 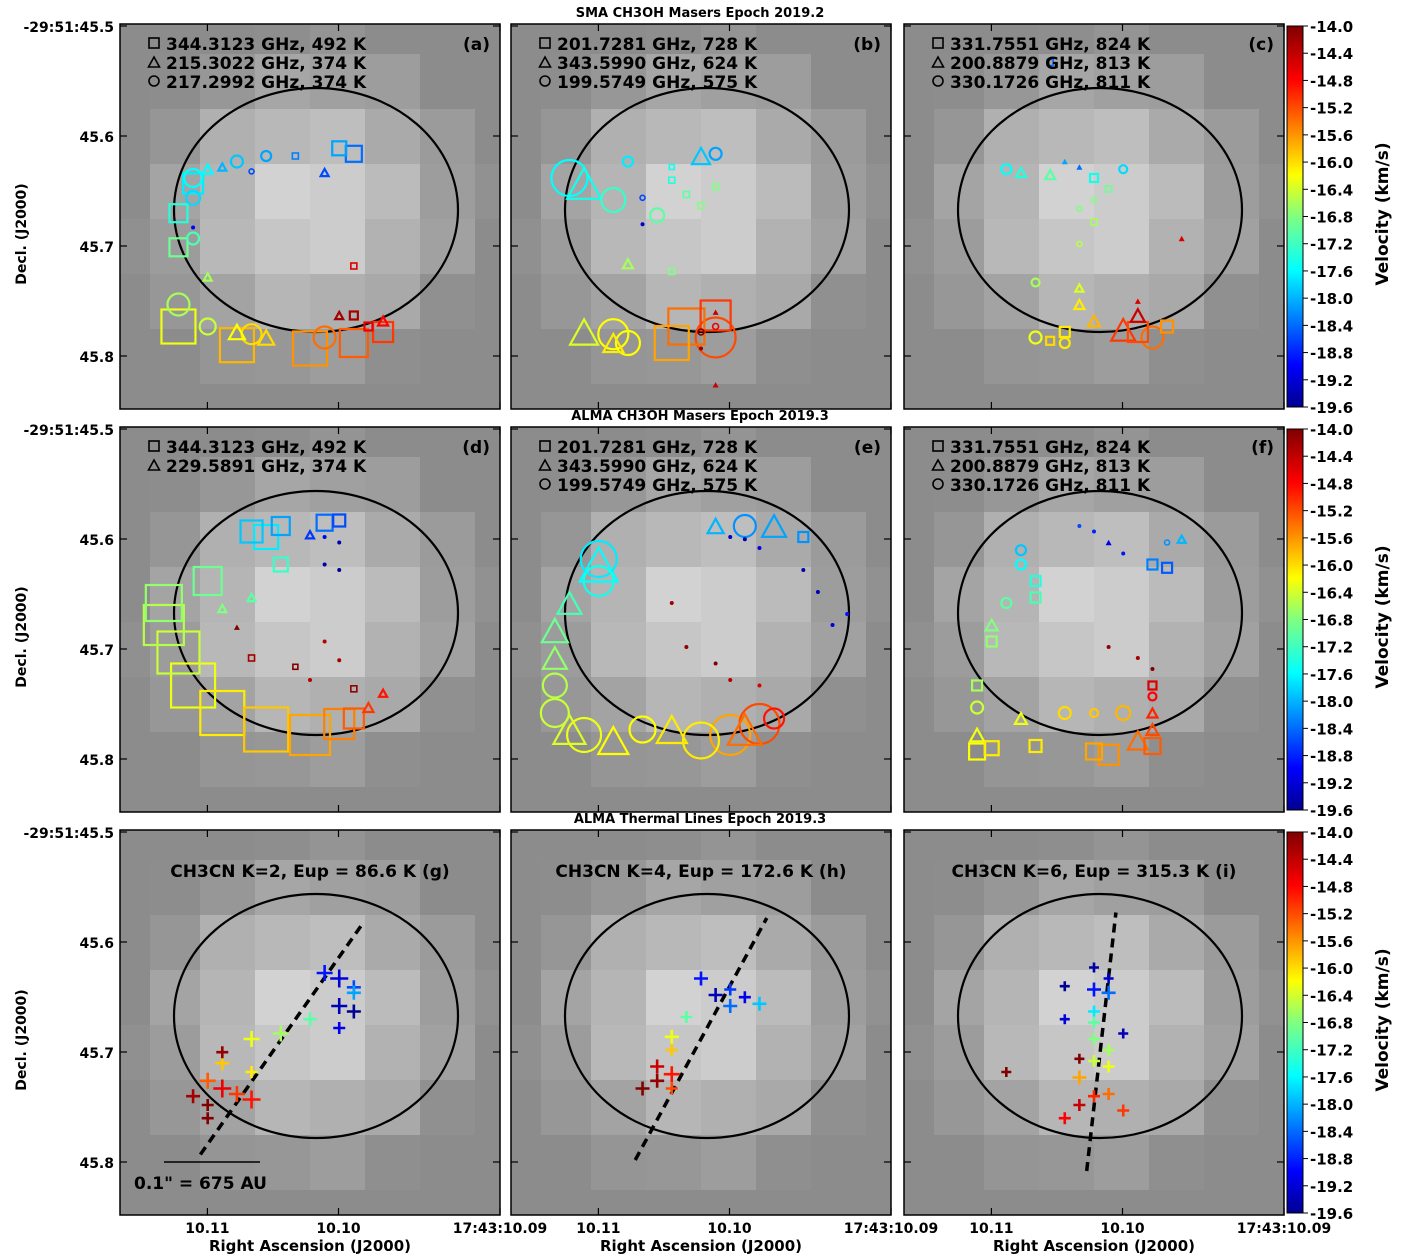 I want to click on legend-circle-icon, so click(x=545, y=81).